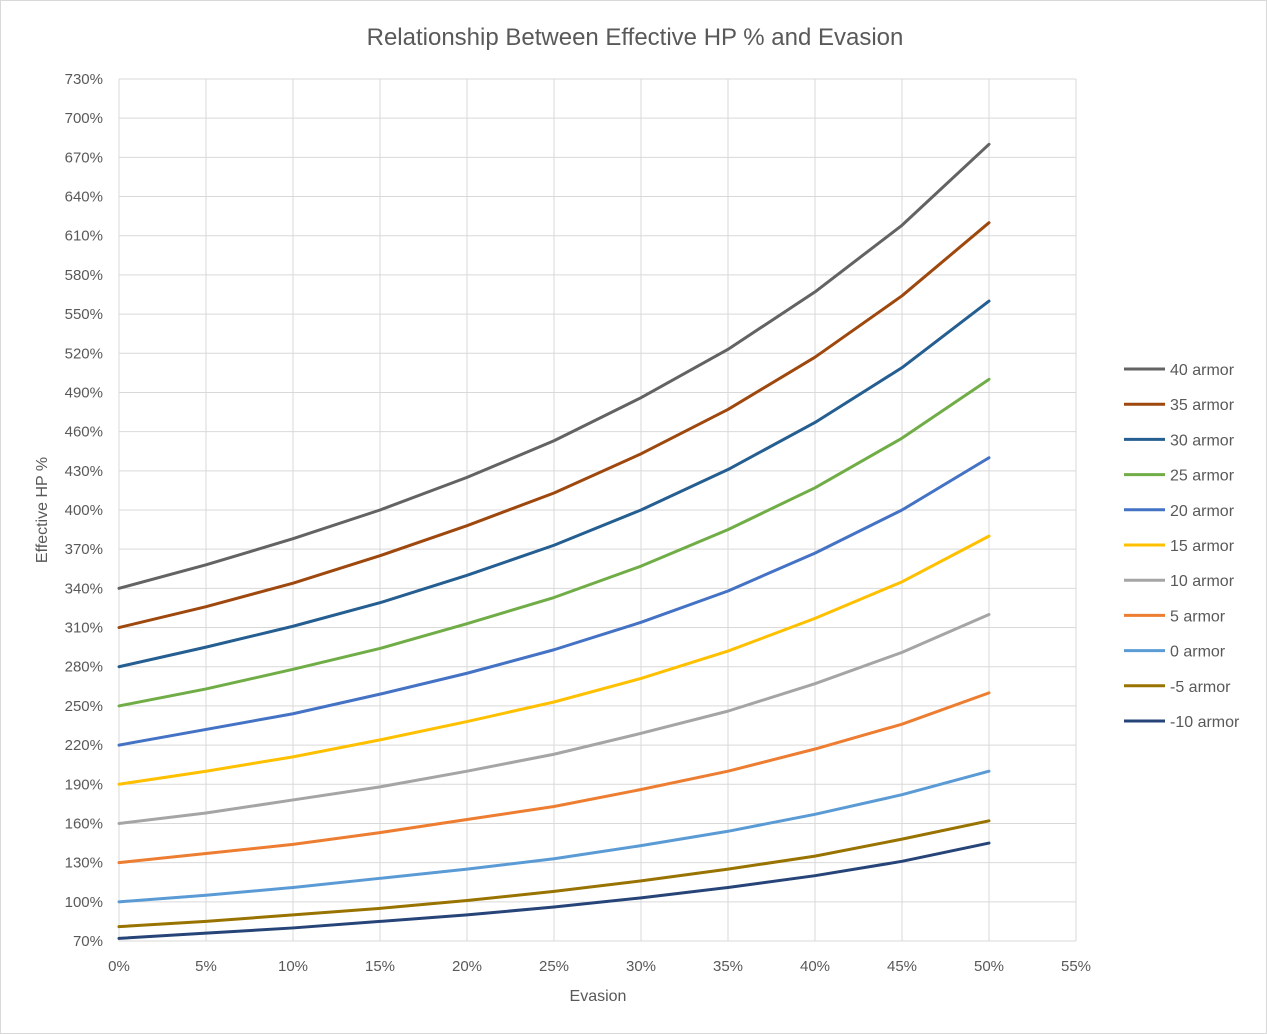 The image size is (1267, 1034). Describe the element at coordinates (84, 667) in the screenshot. I see `y-tick-label: 280%` at that location.